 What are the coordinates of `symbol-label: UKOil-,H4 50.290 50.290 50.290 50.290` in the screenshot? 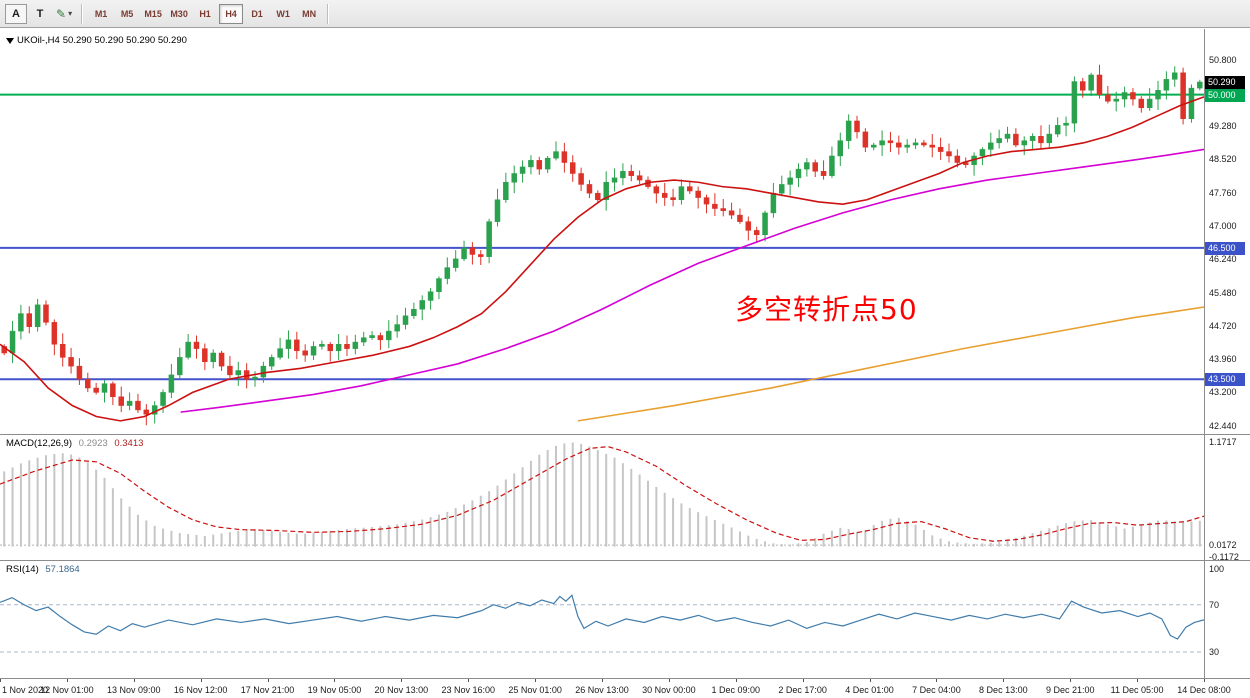 It's located at (96, 40).